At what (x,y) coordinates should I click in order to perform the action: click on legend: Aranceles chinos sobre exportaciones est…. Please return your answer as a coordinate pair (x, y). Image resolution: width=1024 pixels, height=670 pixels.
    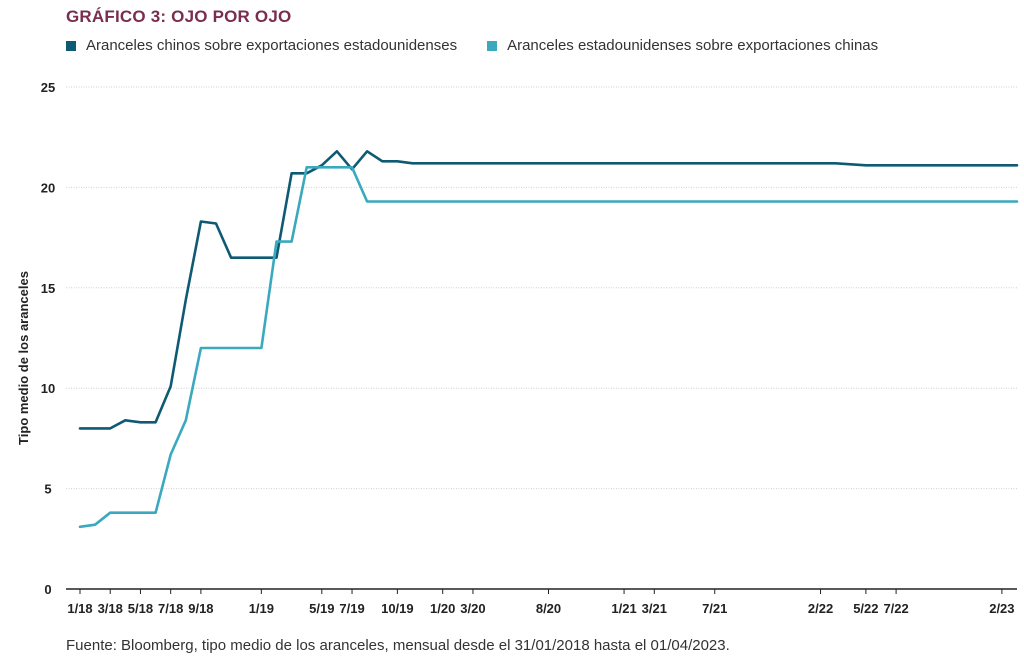
    Looking at the image, I should click on (487, 45).